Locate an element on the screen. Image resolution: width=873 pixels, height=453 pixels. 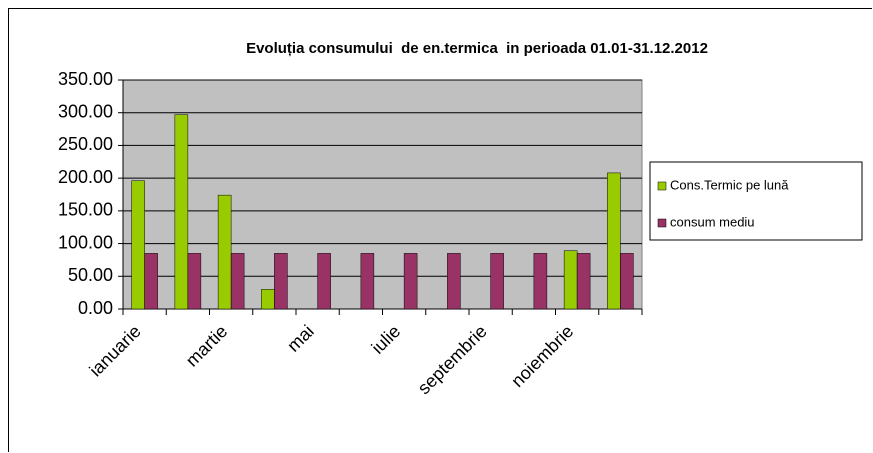
y-tick-label: 350.00 is located at coordinates (85, 79).